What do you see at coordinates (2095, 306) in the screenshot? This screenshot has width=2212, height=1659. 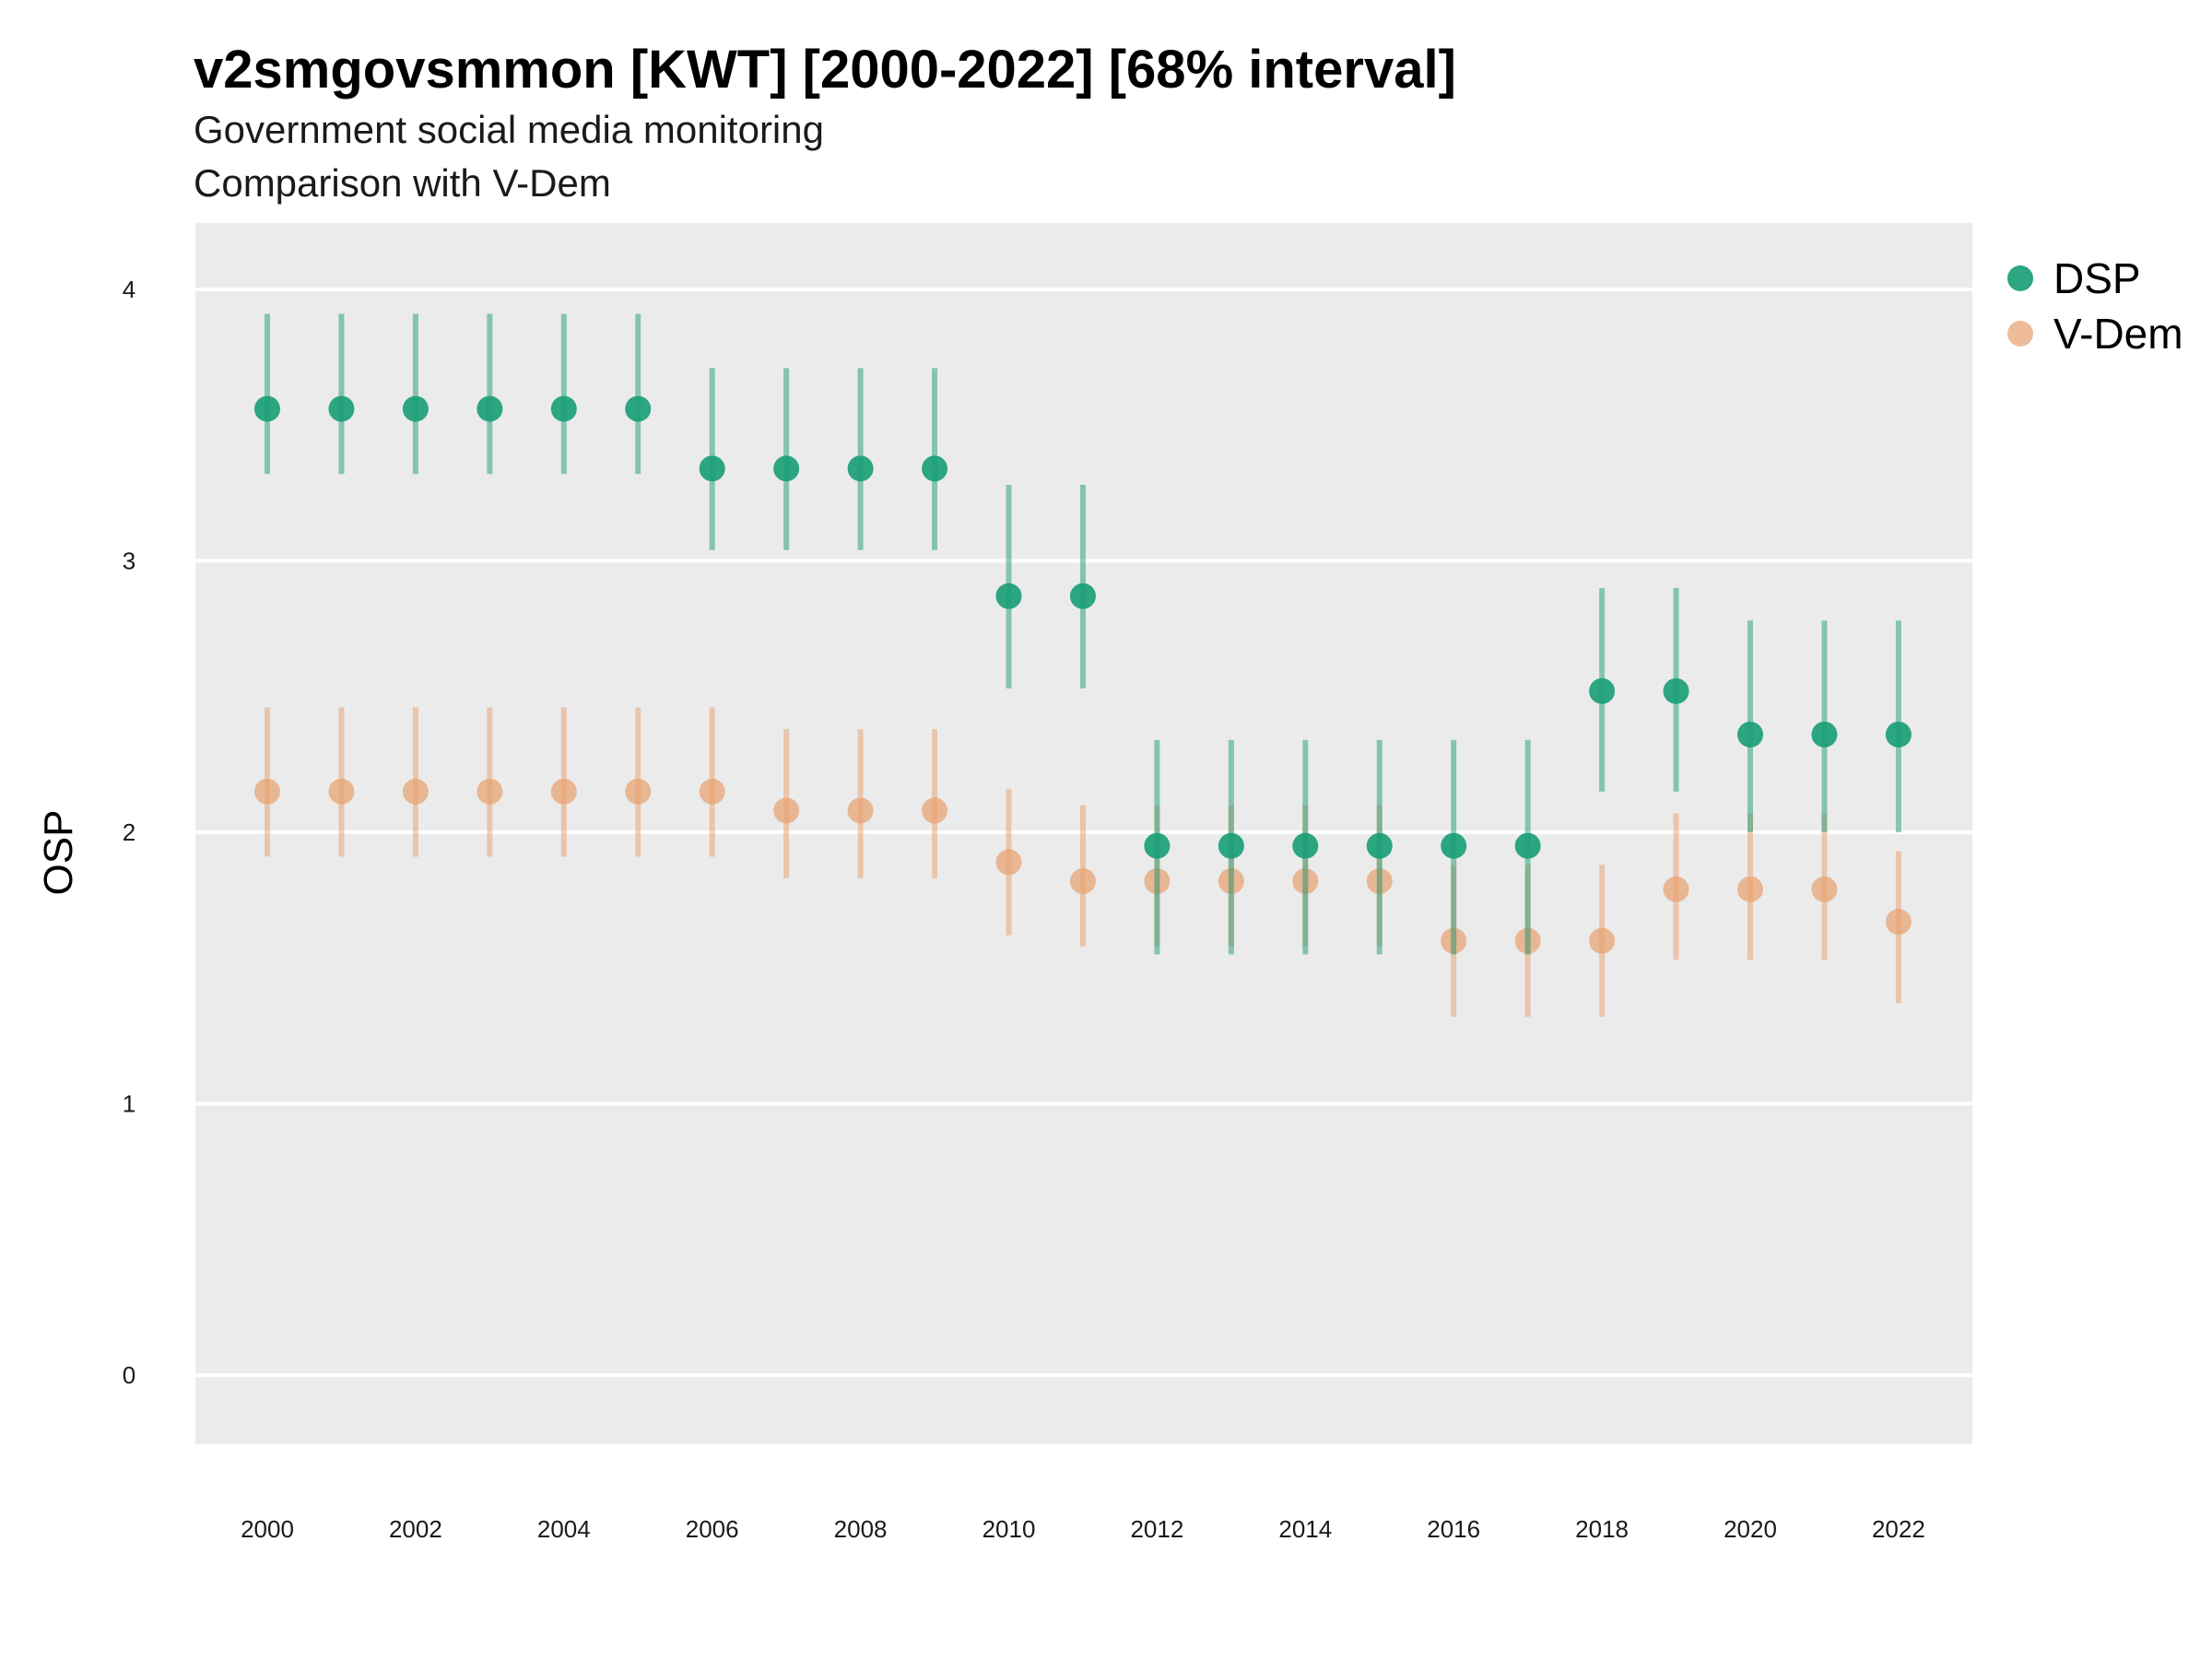 I see `legend: DSP V-Dem` at bounding box center [2095, 306].